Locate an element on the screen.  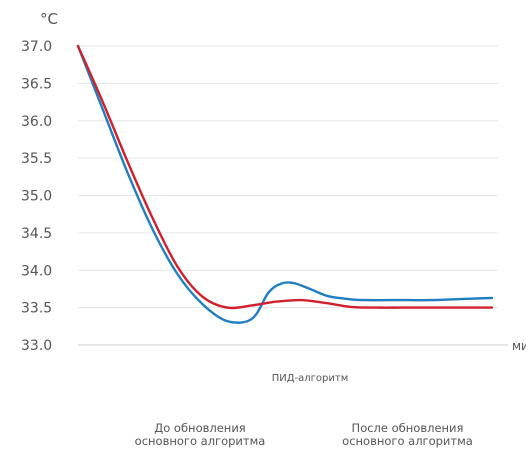
y-tick-label: 34.5 is located at coordinates (36, 234).